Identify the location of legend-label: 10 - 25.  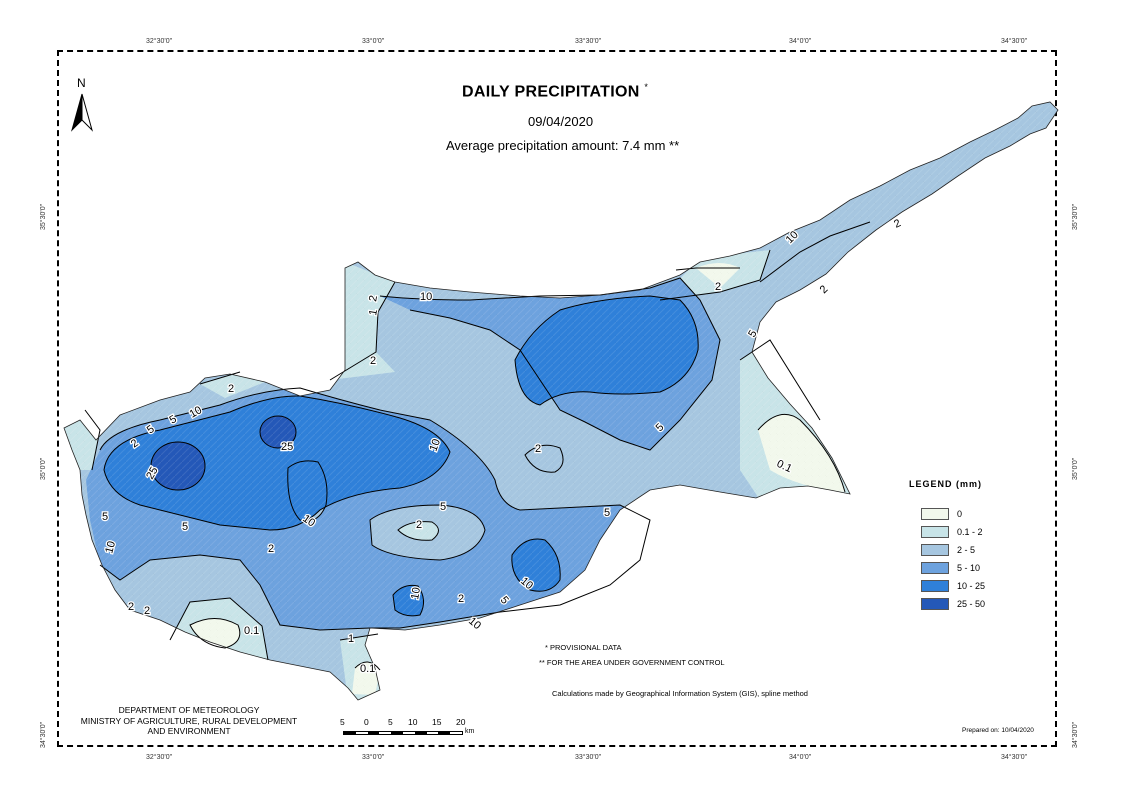
(971, 586).